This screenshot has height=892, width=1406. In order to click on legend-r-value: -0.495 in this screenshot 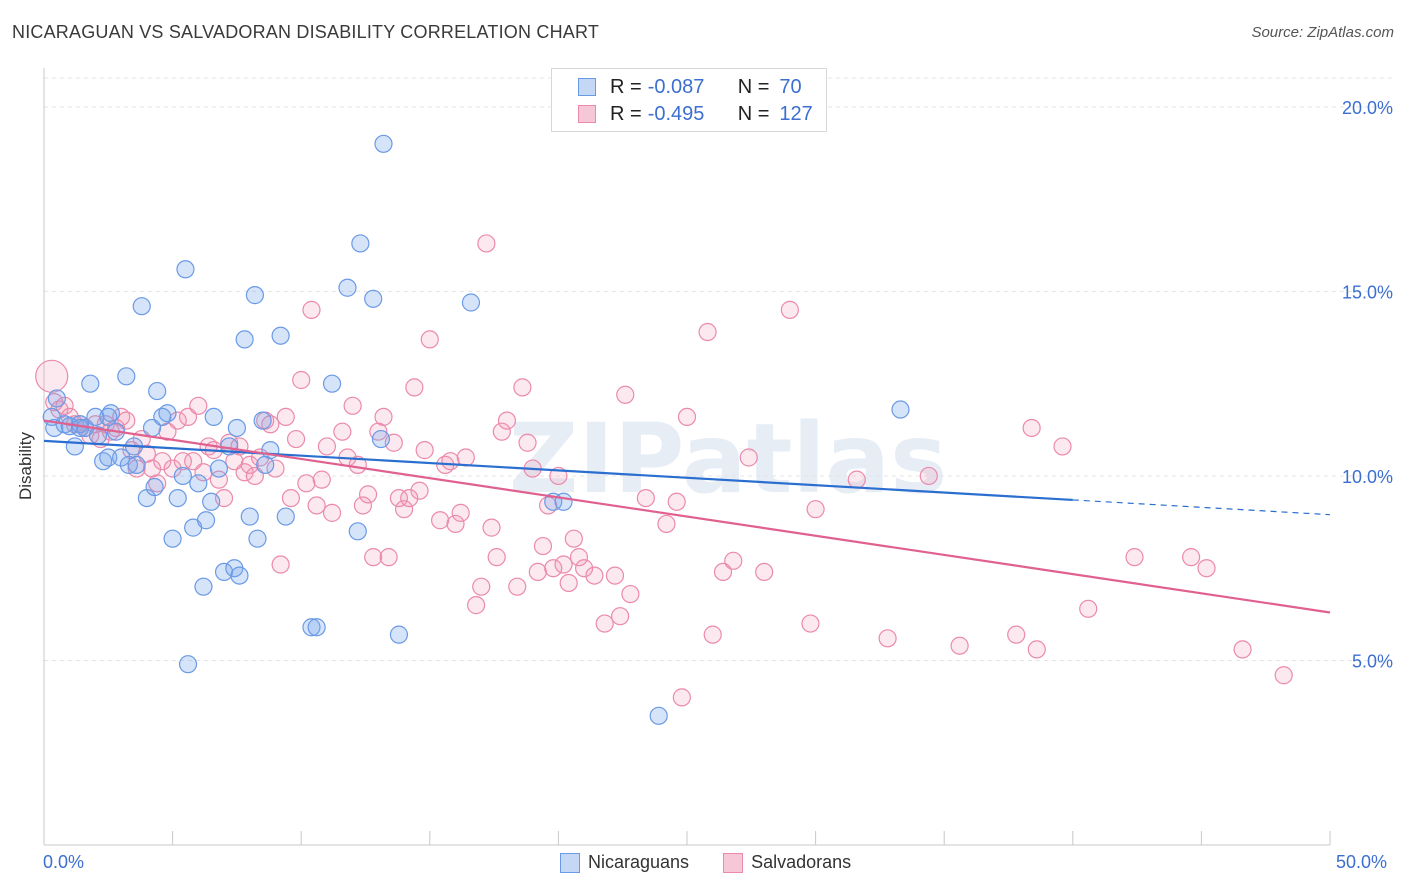, I will do `click(676, 113)`.